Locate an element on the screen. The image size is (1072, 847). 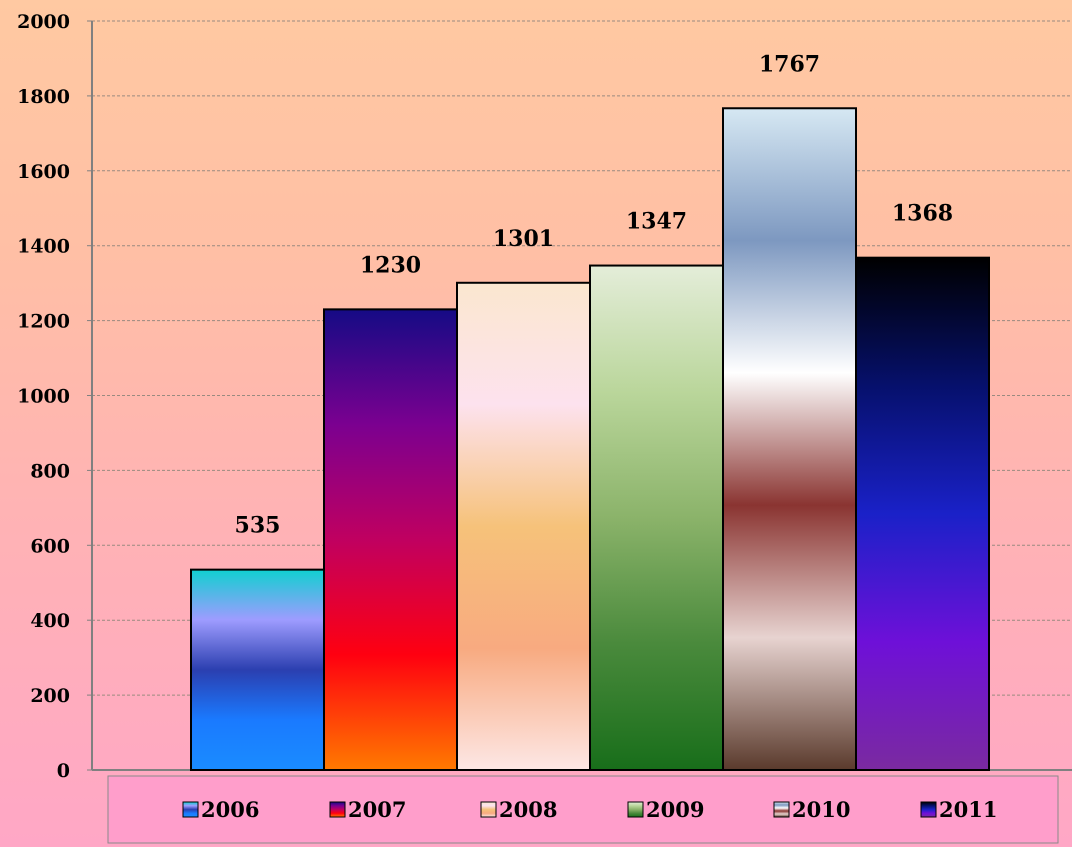
legend-label-2008: 2008 is located at coordinates (528, 809).